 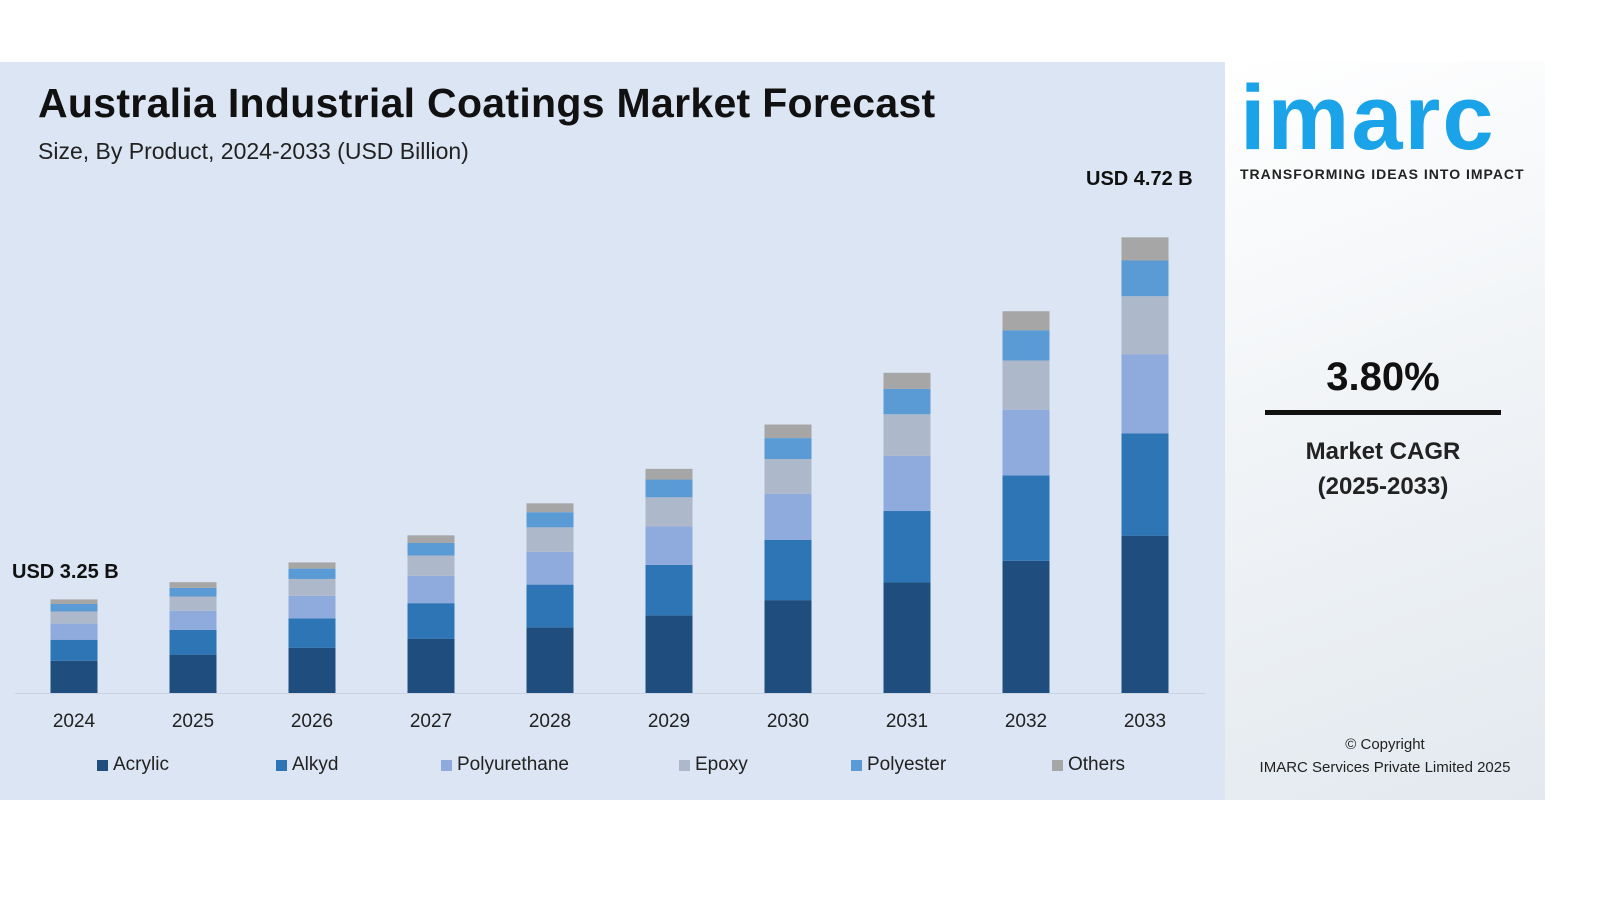 I want to click on bar-segment-epoxy-2029, so click(x=669, y=512).